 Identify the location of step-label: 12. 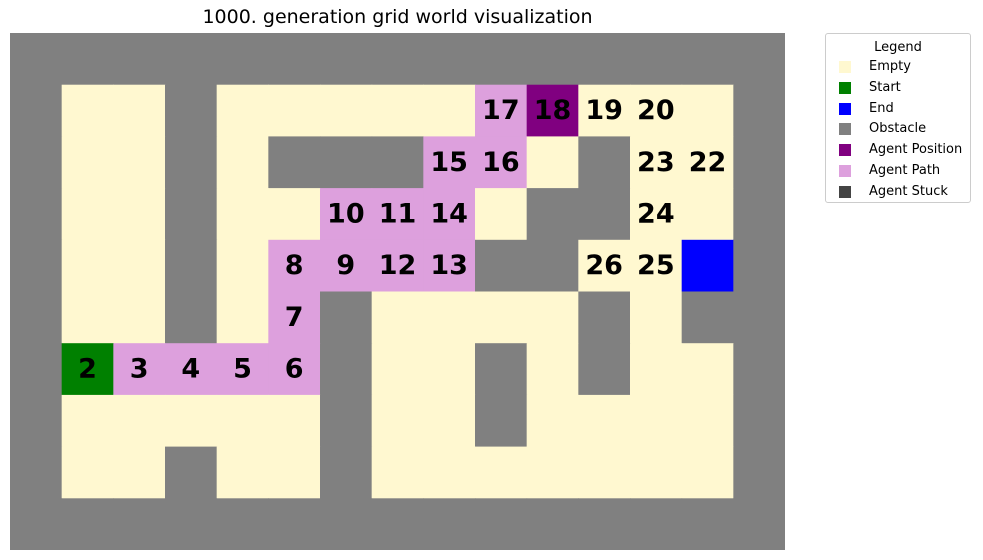
(398, 265).